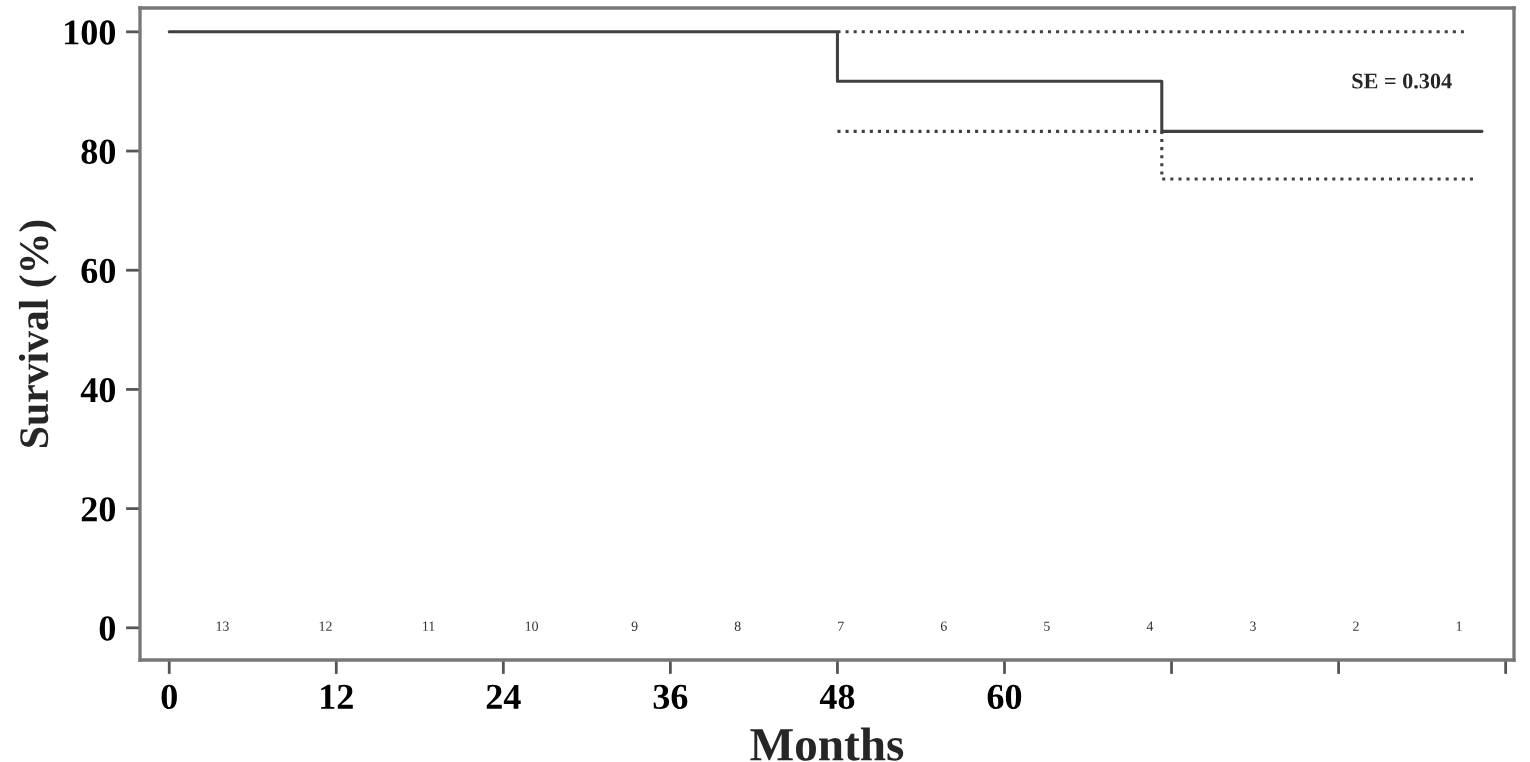 The width and height of the screenshot is (1530, 762). Describe the element at coordinates (1402, 81) in the screenshot. I see `annotation: SE = 0.304` at that location.